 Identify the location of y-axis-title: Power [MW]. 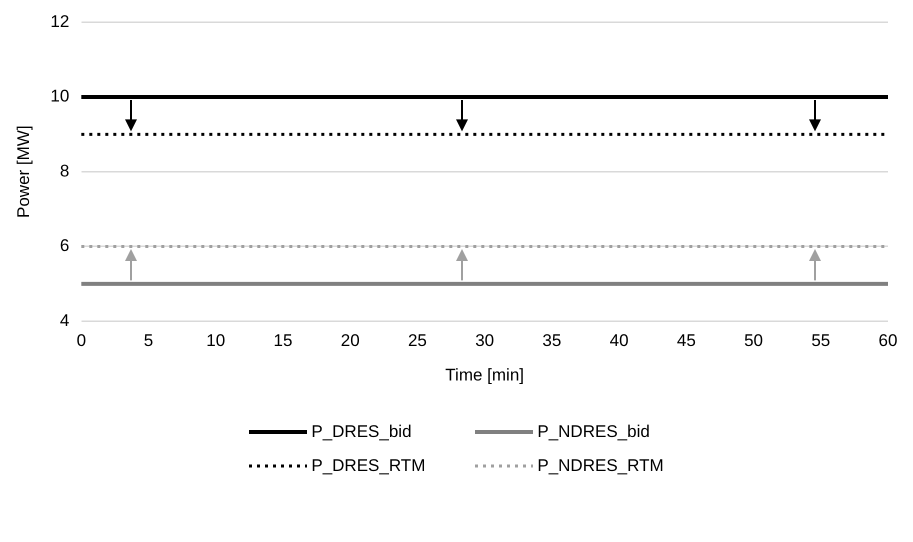
(23, 171).